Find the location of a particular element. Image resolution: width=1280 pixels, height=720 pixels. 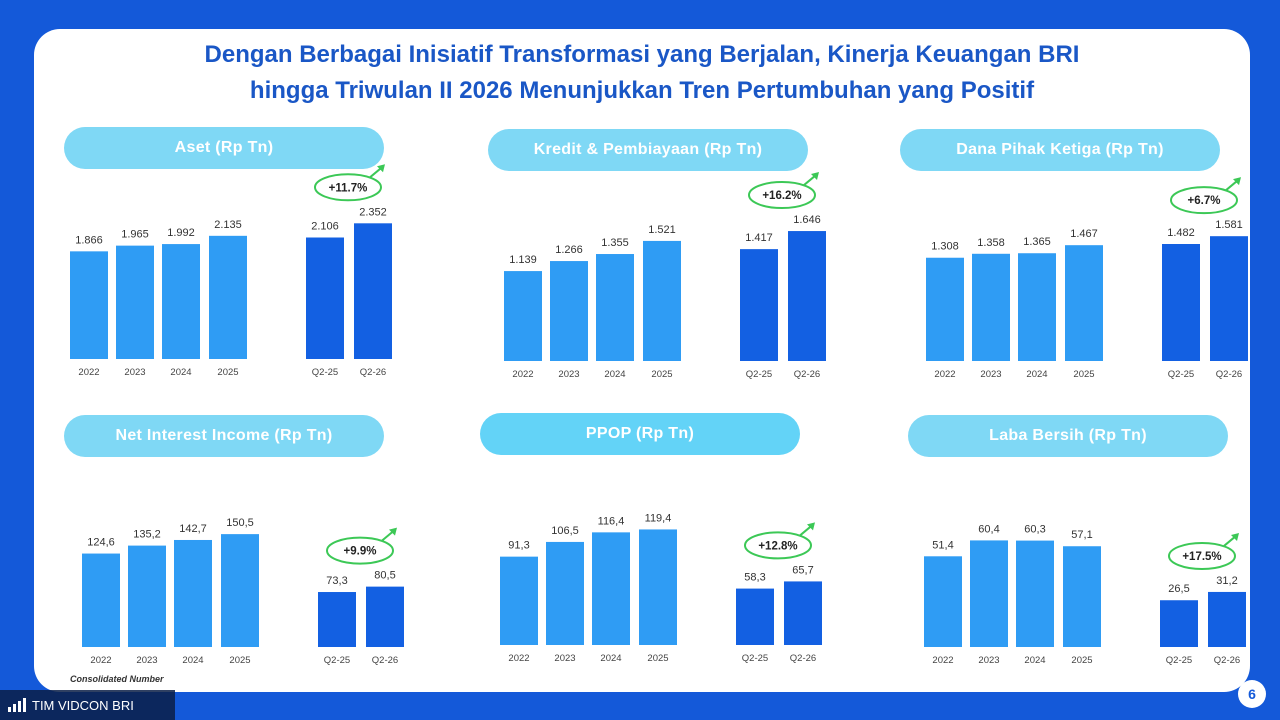

data-label: 1.866 is located at coordinates (89, 240).